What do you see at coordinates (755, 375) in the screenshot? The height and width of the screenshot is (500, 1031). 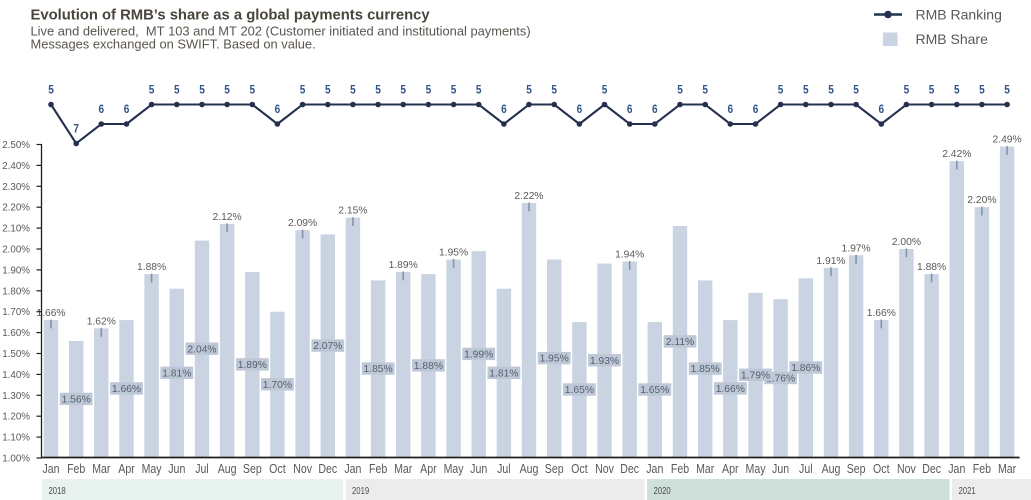 I see `svg-text: 1.79%` at bounding box center [755, 375].